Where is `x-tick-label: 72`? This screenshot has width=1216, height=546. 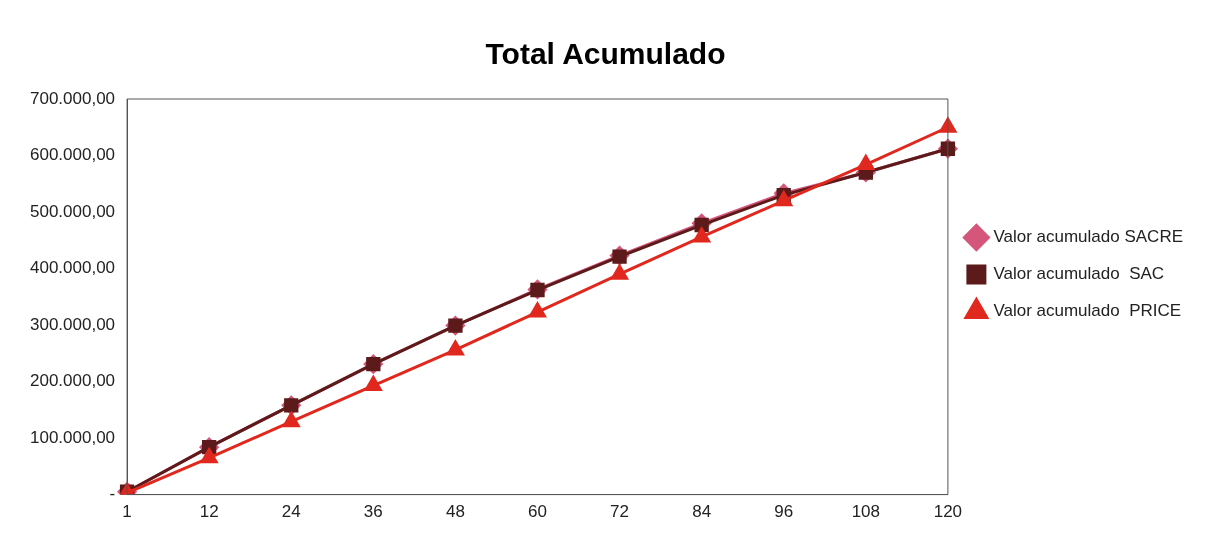
x-tick-label: 72 is located at coordinates (620, 512).